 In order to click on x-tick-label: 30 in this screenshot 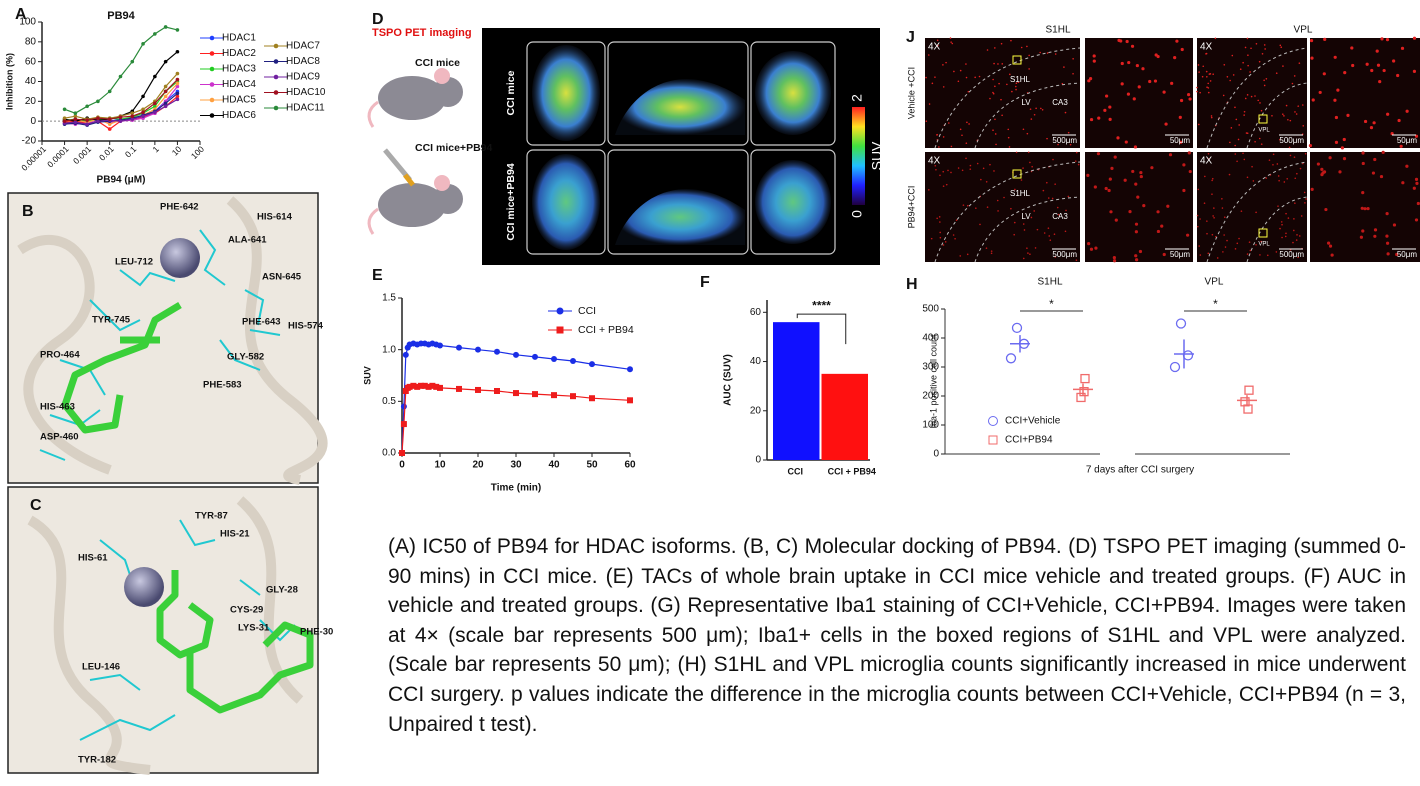, I will do `click(516, 465)`.